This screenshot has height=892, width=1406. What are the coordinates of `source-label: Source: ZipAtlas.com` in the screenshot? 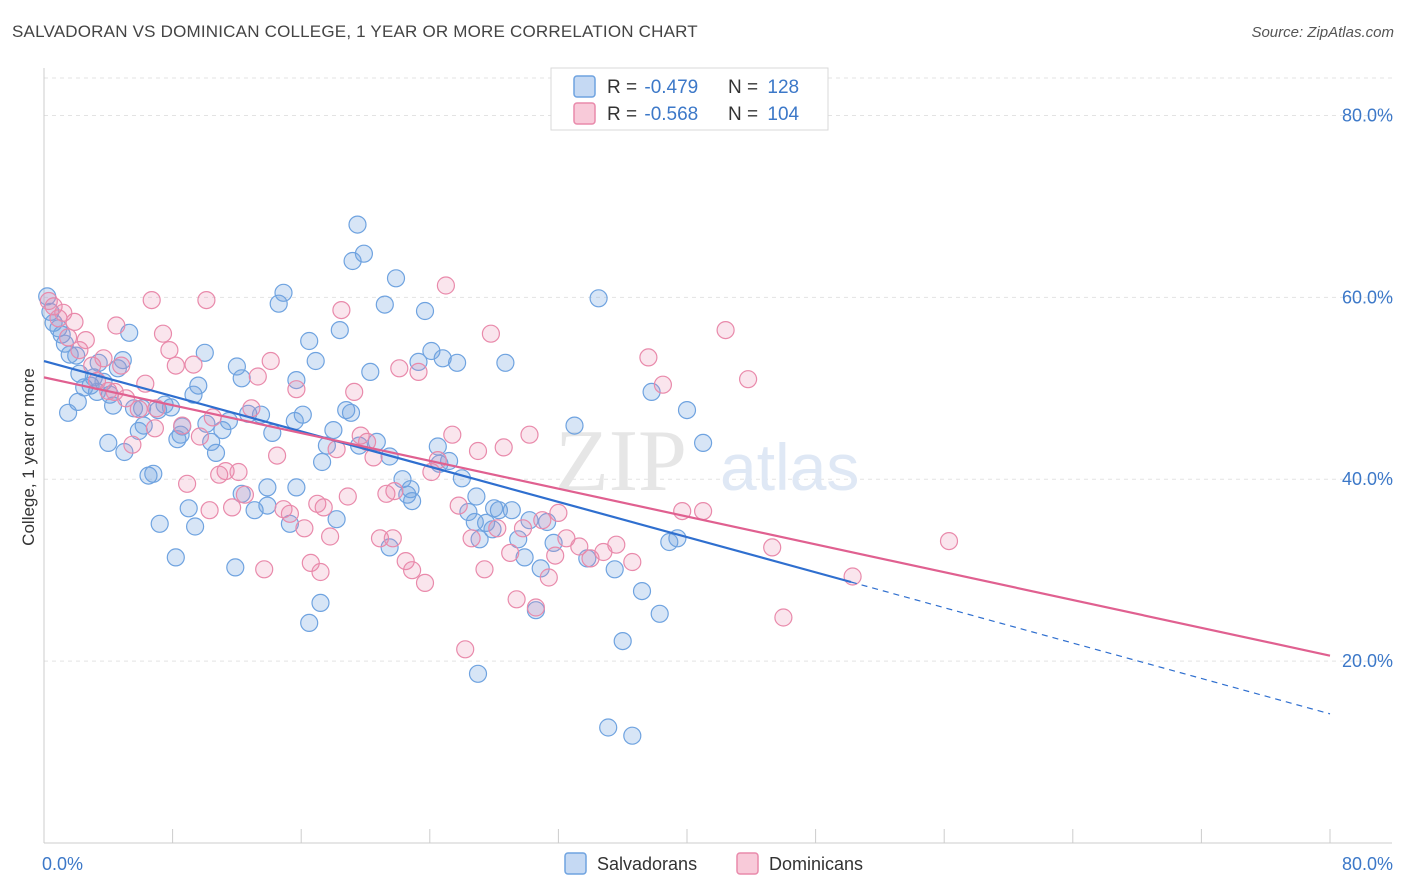 It's located at (1322, 32).